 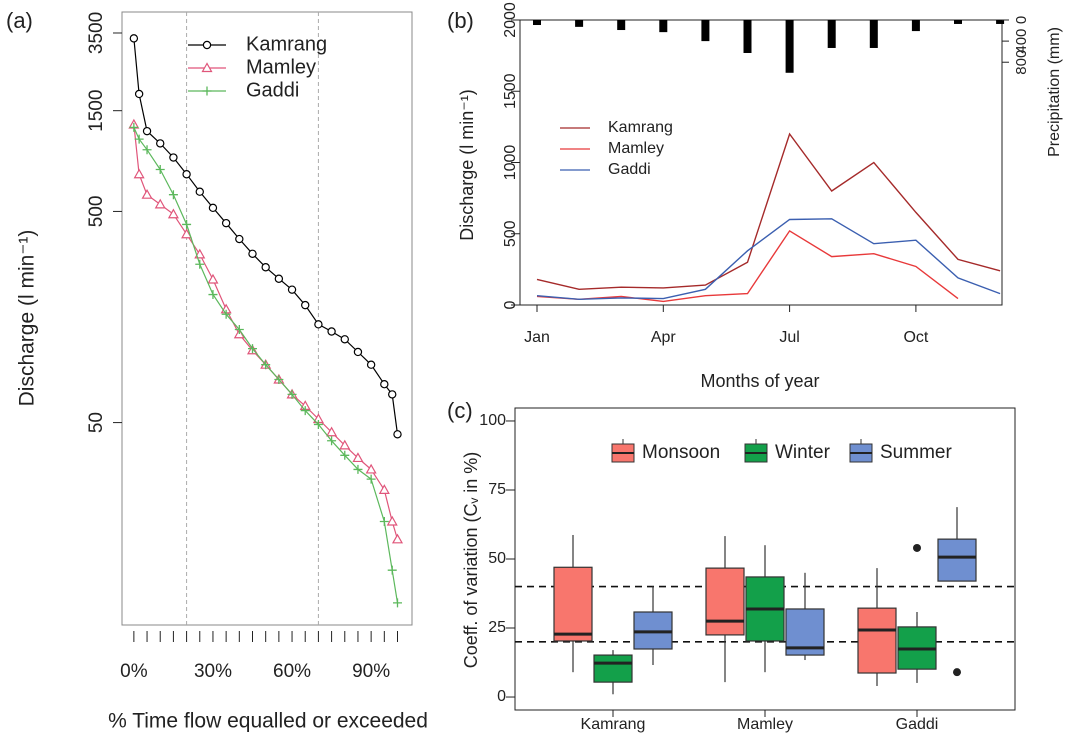 I want to click on x-tick-label: Kamrang, so click(x=613, y=724).